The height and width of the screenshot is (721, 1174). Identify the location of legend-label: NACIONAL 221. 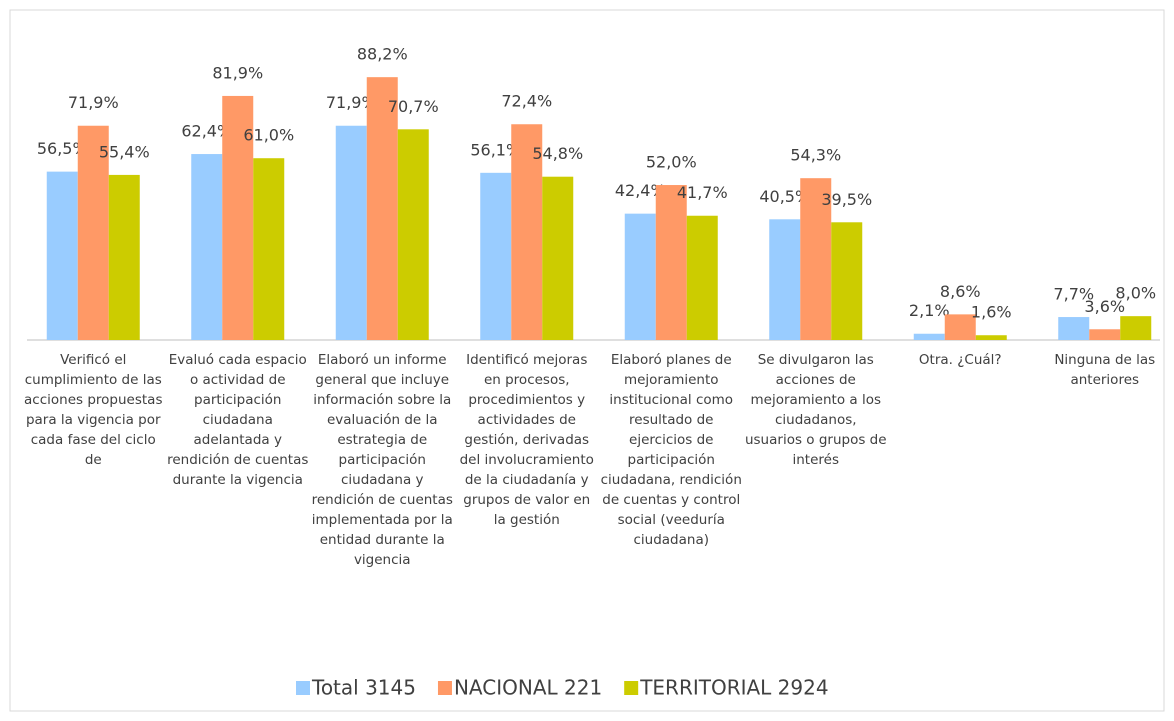
(528, 688).